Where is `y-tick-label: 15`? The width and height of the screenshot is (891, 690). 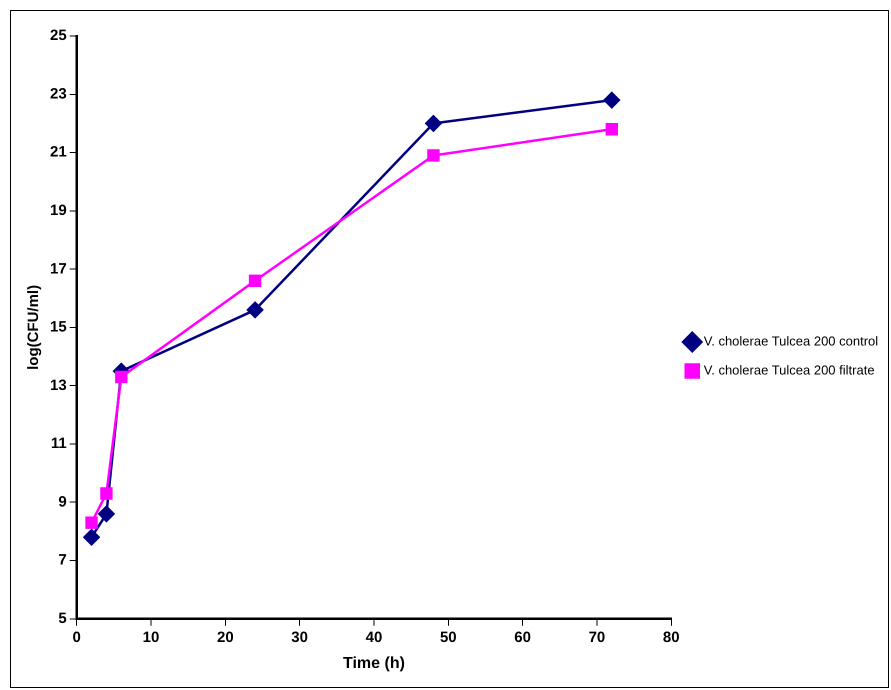
y-tick-label: 15 is located at coordinates (58, 327).